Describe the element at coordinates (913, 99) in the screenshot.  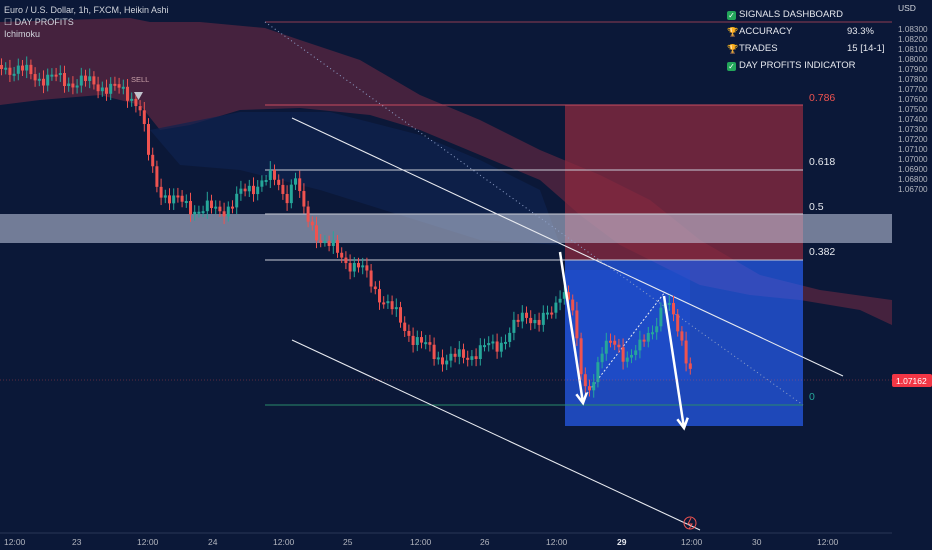
I see `y-tick-label: 1.07600` at that location.